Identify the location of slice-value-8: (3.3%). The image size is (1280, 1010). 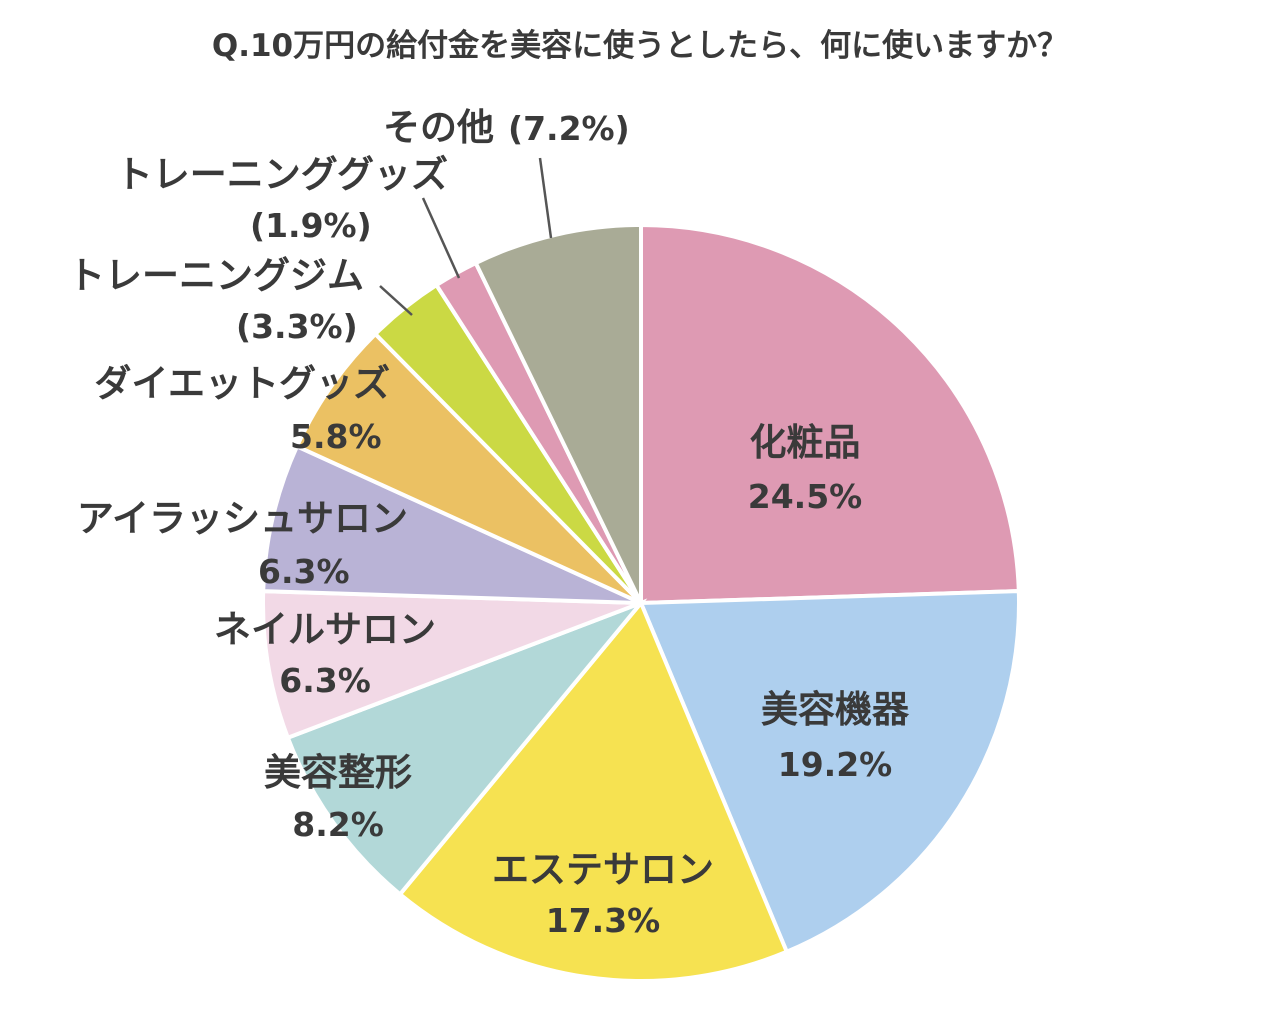
(297, 326).